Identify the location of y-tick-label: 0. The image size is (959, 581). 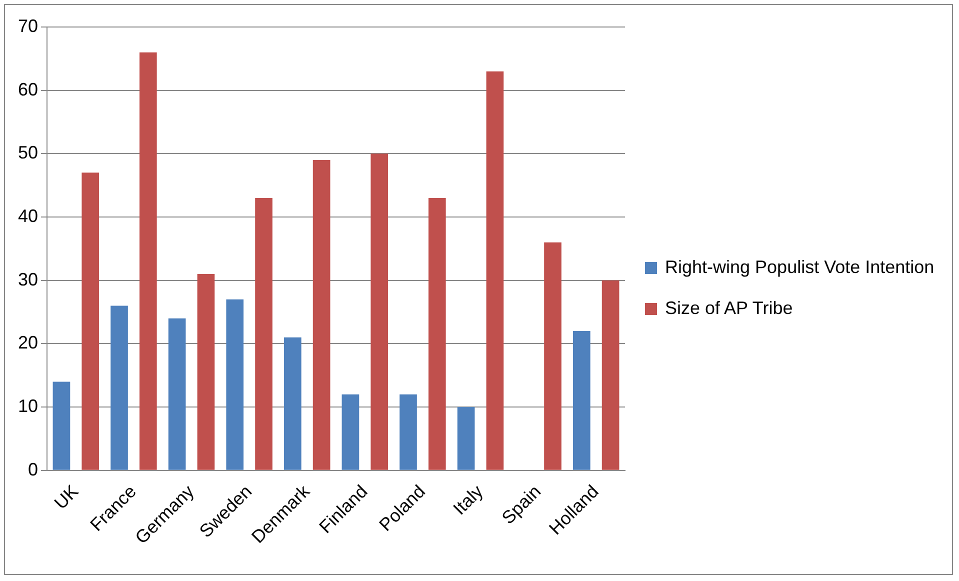
(33, 469).